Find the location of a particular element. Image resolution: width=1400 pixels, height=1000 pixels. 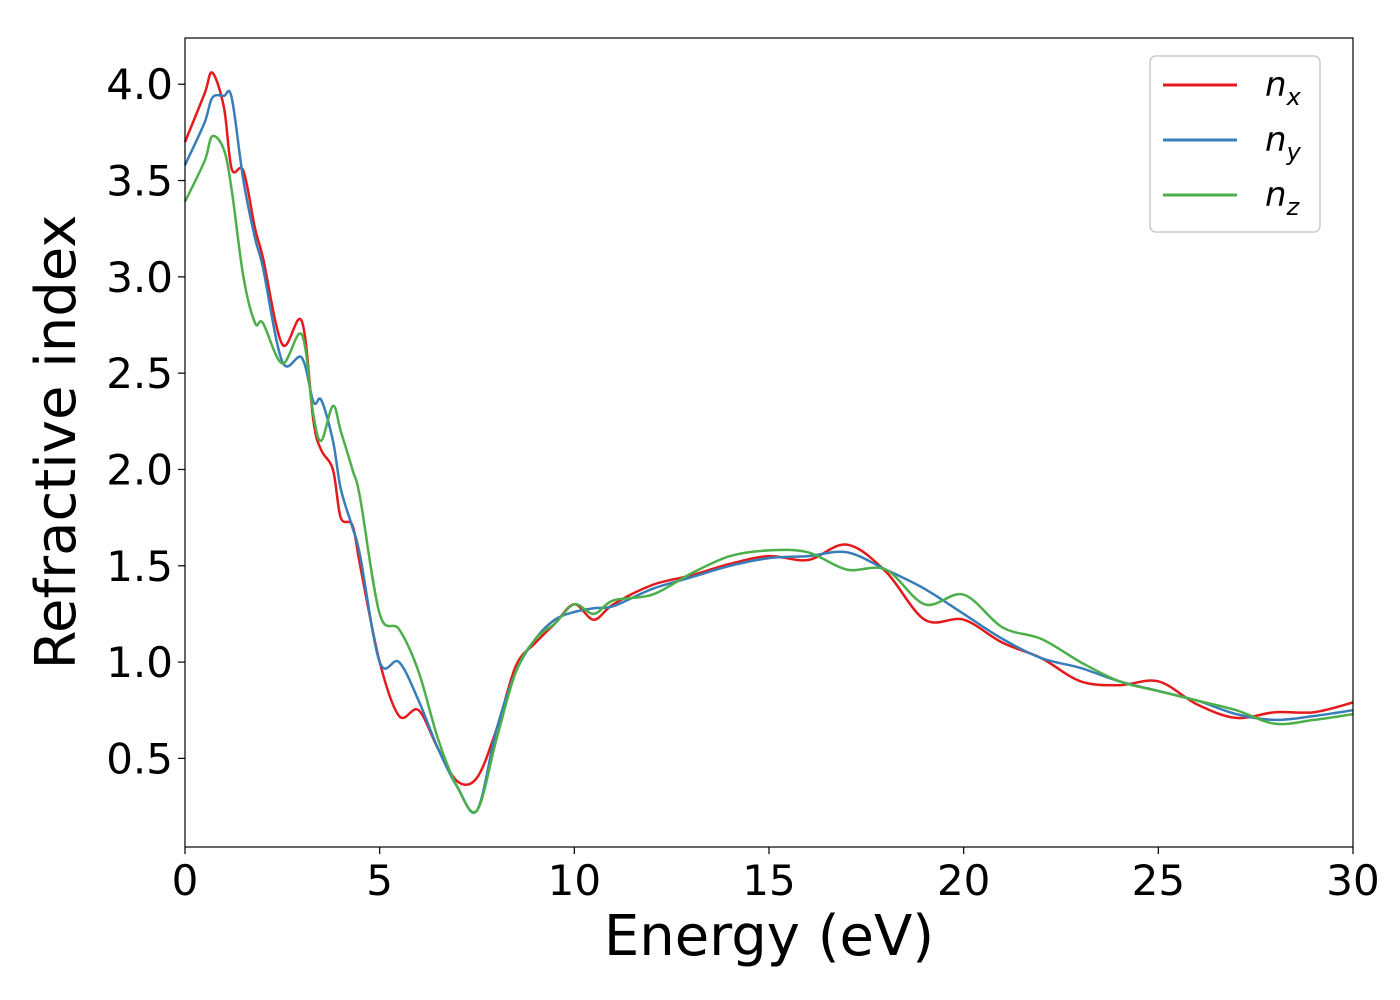

legend-item-ny: ny is located at coordinates (1232, 143).